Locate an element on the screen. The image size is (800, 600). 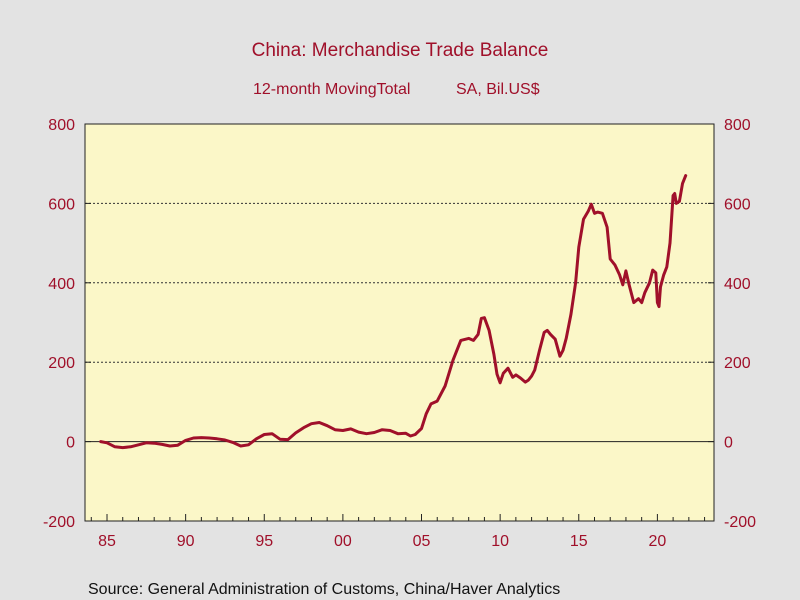
chart-title: China: Merchandise Trade Balance is located at coordinates (400, 50).